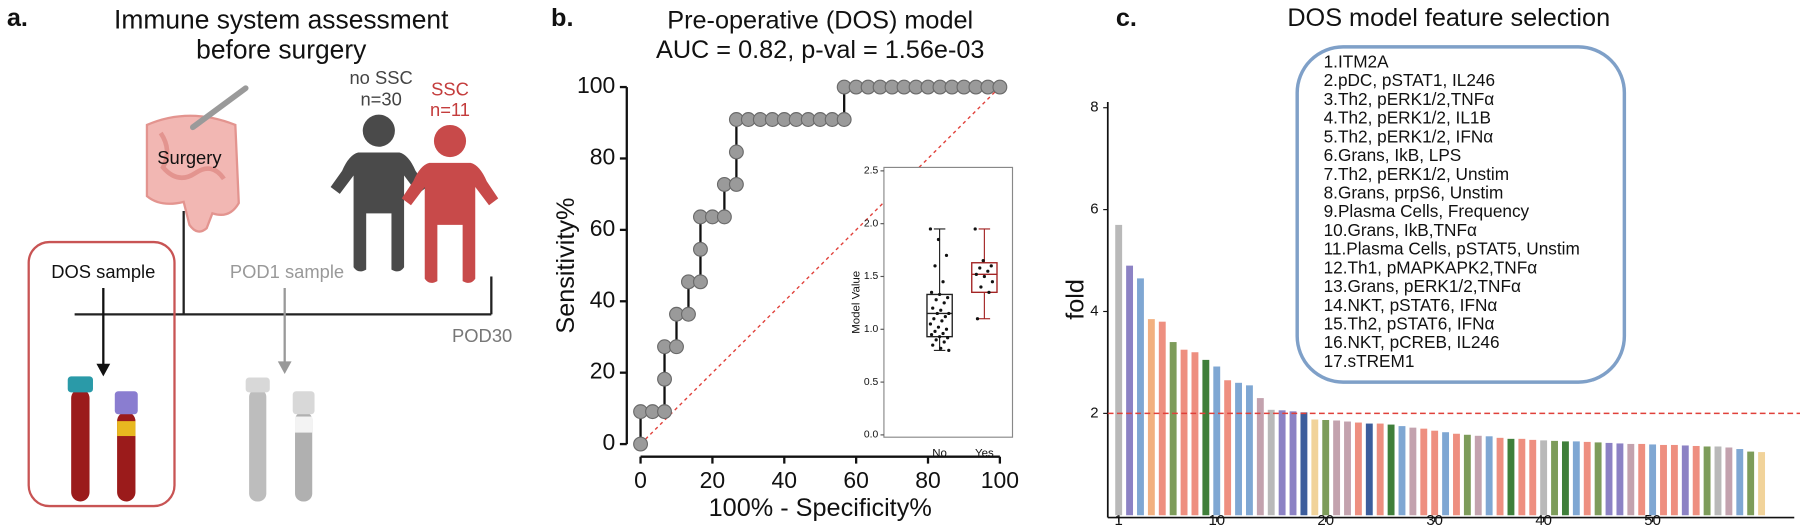 This screenshot has width=1800, height=530. What do you see at coordinates (219, 108) in the screenshot?
I see `scalpel` at bounding box center [219, 108].